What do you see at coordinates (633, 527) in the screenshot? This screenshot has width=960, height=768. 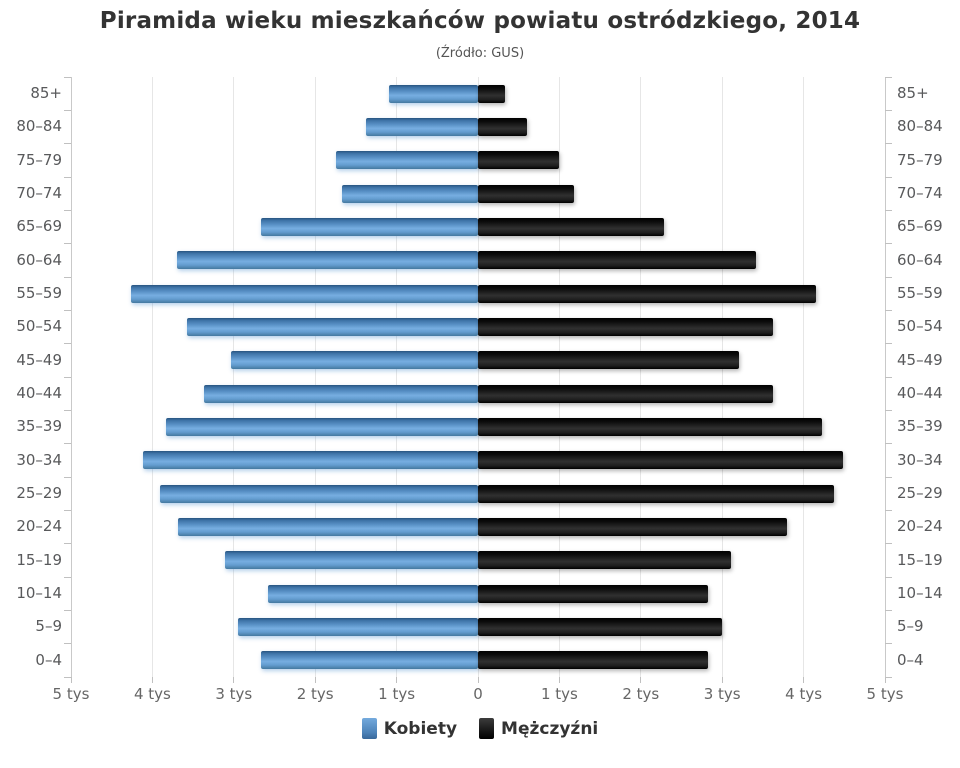 I see `male-bar-20–24` at bounding box center [633, 527].